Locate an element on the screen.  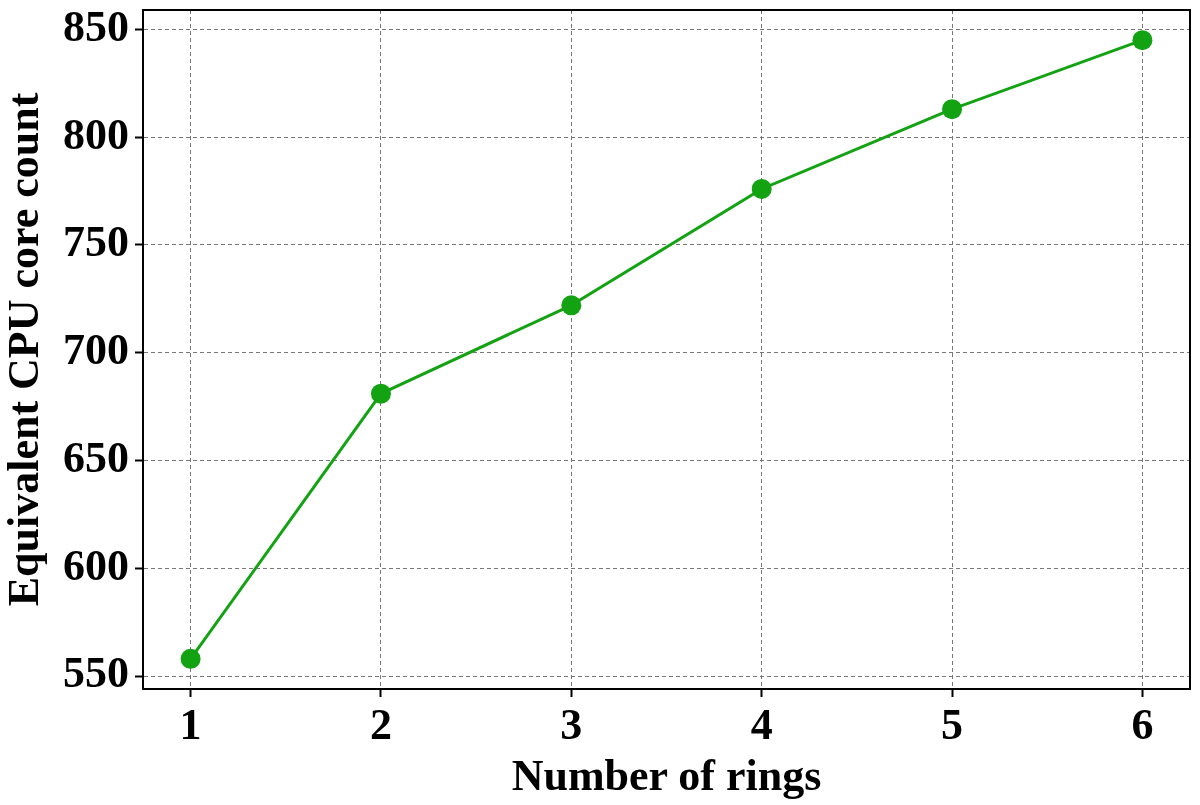
x-axis-title: Number of rings is located at coordinates (666, 775).